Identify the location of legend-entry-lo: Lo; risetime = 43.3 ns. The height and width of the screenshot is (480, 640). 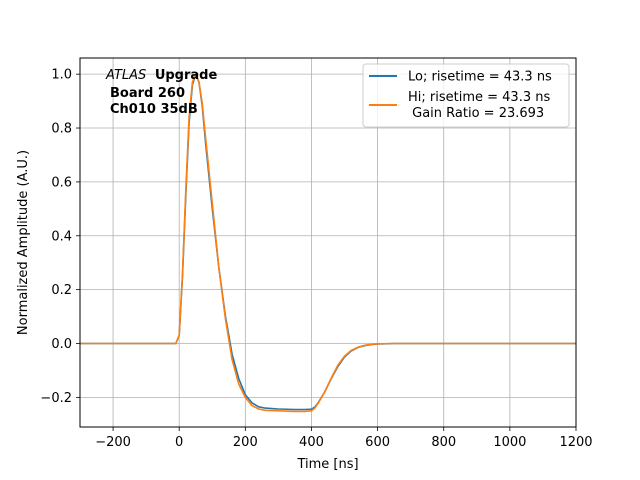
(480, 77).